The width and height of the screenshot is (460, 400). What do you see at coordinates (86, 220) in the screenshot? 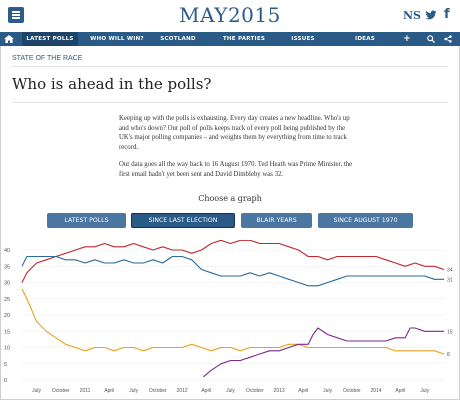
I see `graph-button-latest-polls: LATEST POLLS` at bounding box center [86, 220].